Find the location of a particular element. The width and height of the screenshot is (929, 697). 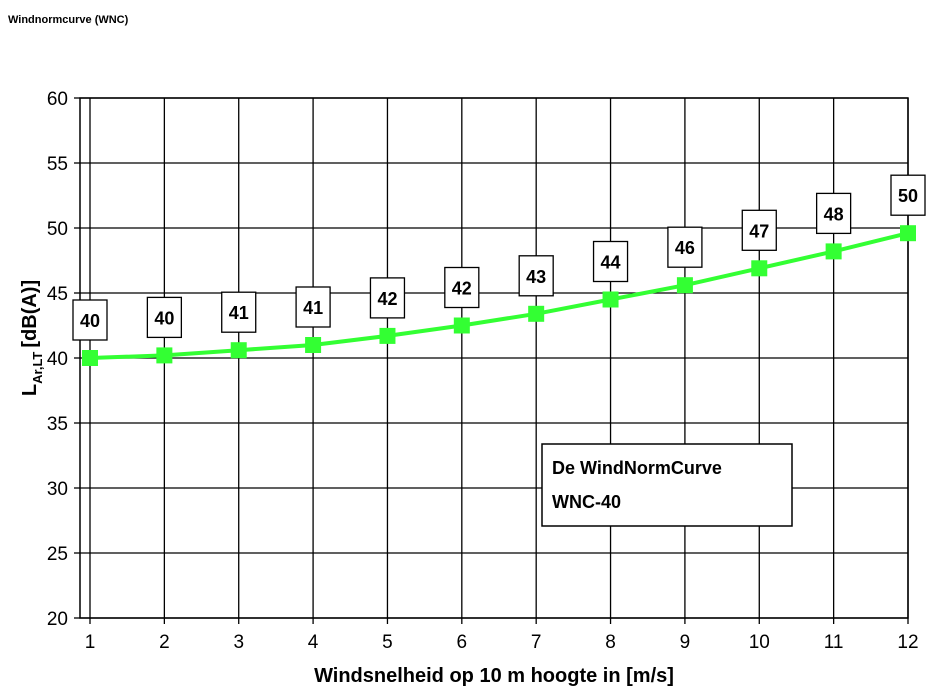

legend-box: De WindNormCurve WNC-40 is located at coordinates (667, 485).